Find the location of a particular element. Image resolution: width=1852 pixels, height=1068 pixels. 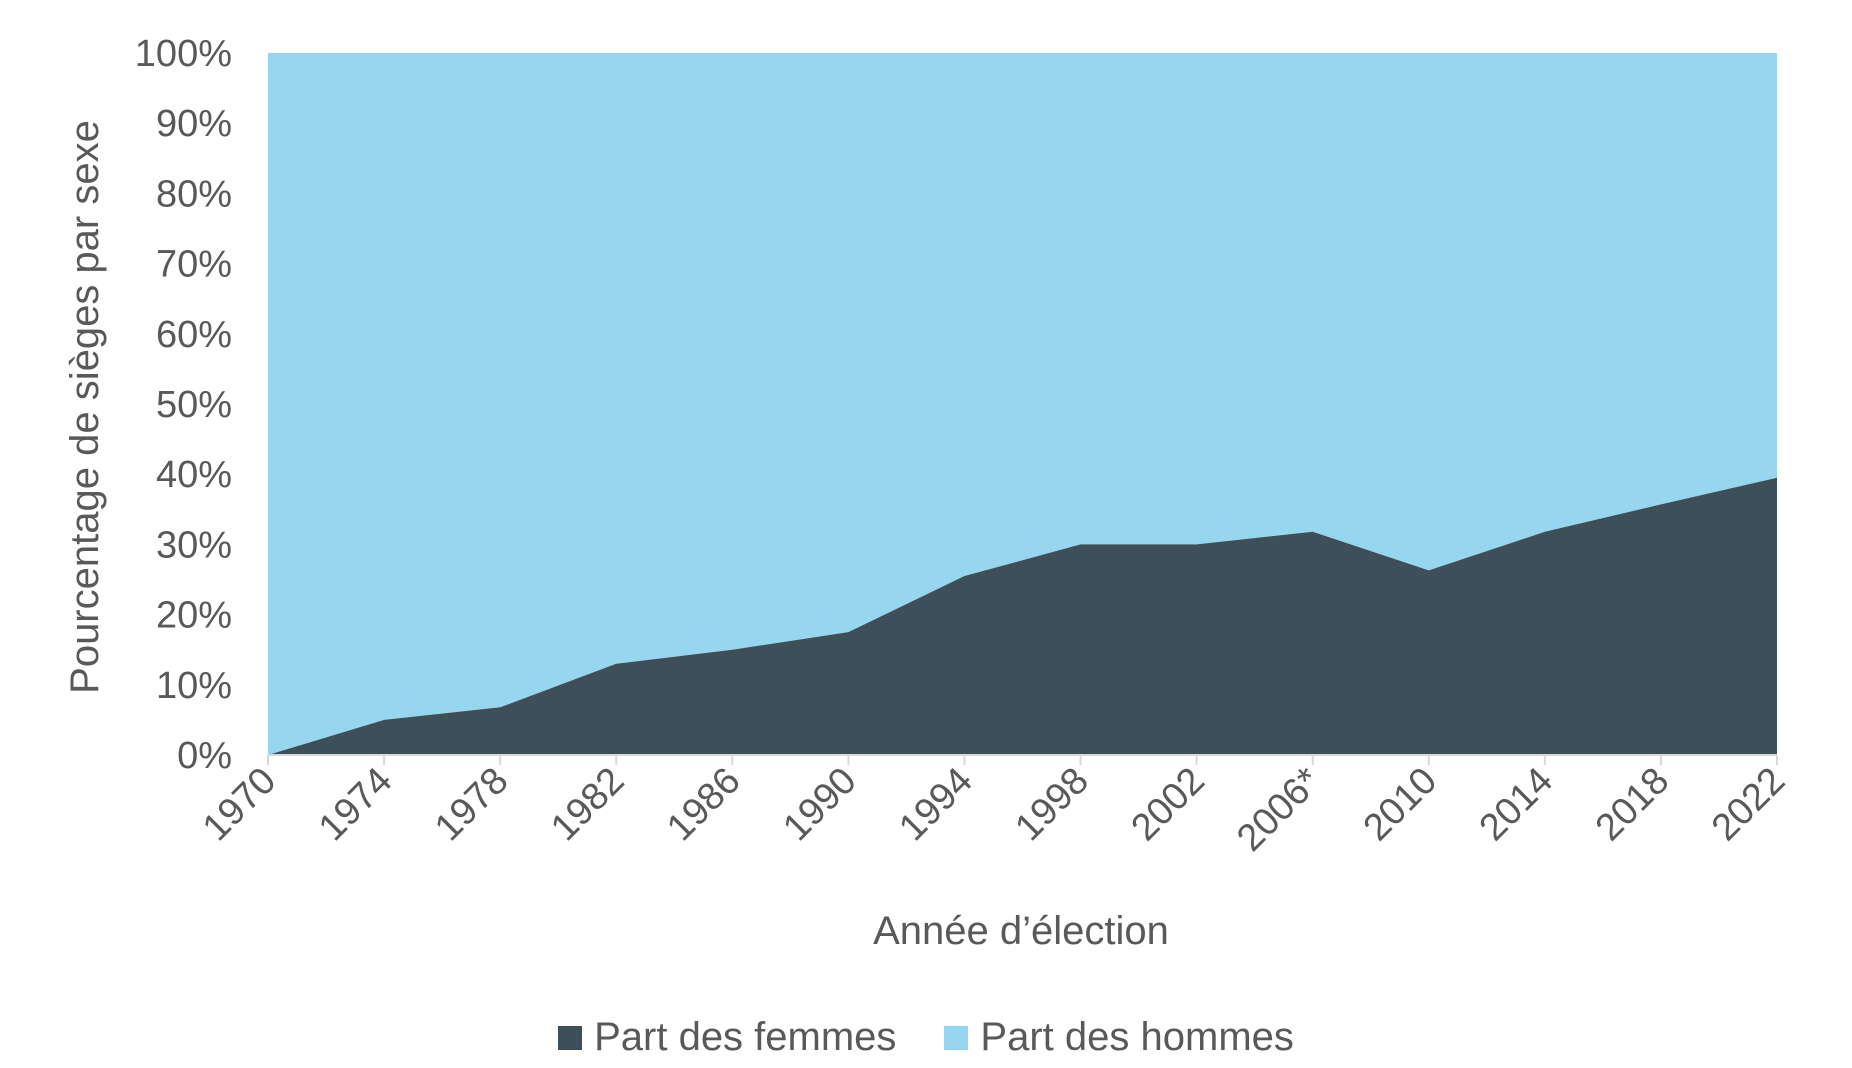

legend-item-men: Part des hommes is located at coordinates (1119, 1037).